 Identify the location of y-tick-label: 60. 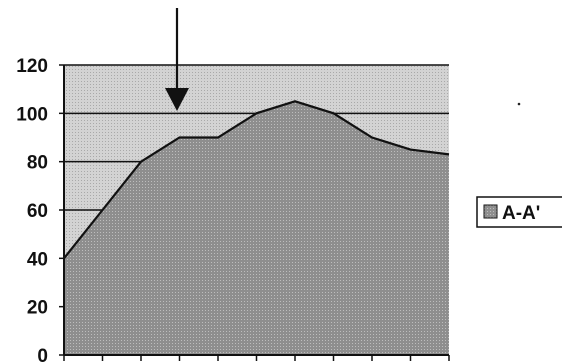
(37, 211).